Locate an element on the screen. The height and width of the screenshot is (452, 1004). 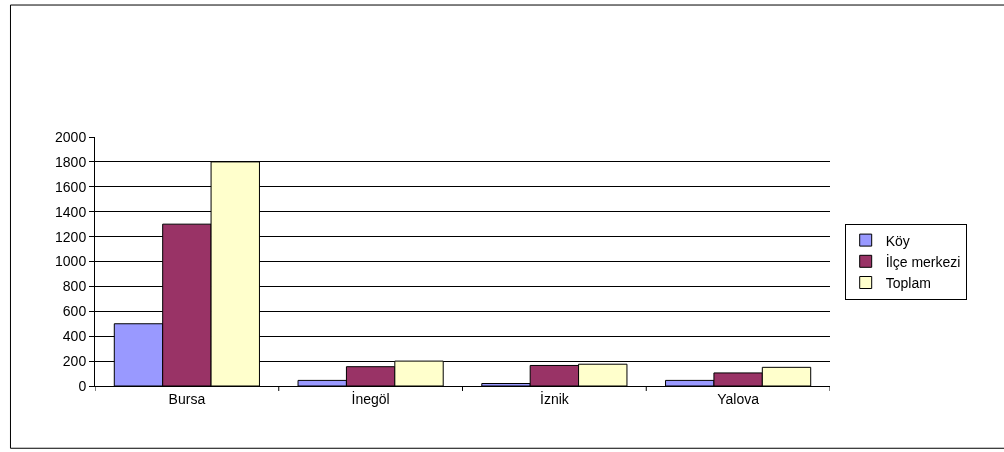
y-tick-label: 400 is located at coordinates (74, 336).